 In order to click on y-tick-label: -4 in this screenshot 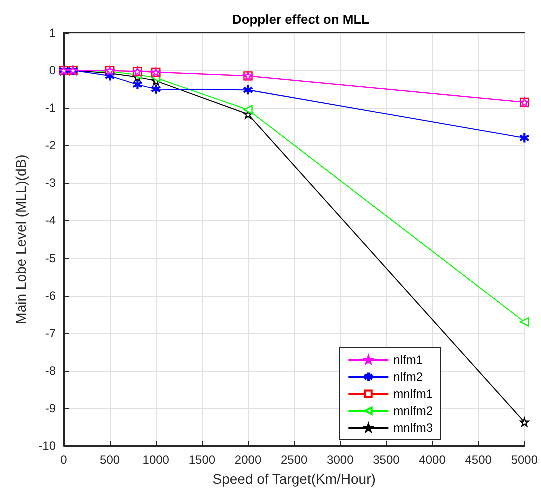, I will do `click(50, 221)`.